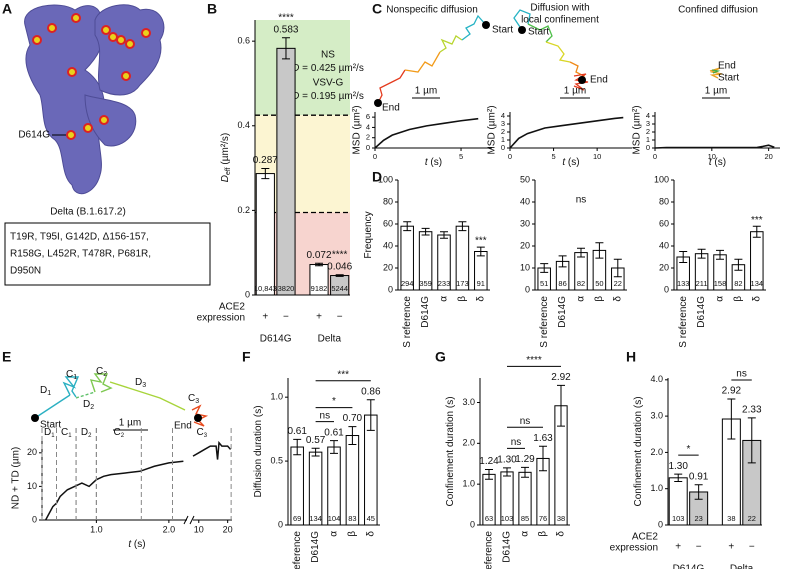  I want to click on value-label: 0.57, so click(316, 440).